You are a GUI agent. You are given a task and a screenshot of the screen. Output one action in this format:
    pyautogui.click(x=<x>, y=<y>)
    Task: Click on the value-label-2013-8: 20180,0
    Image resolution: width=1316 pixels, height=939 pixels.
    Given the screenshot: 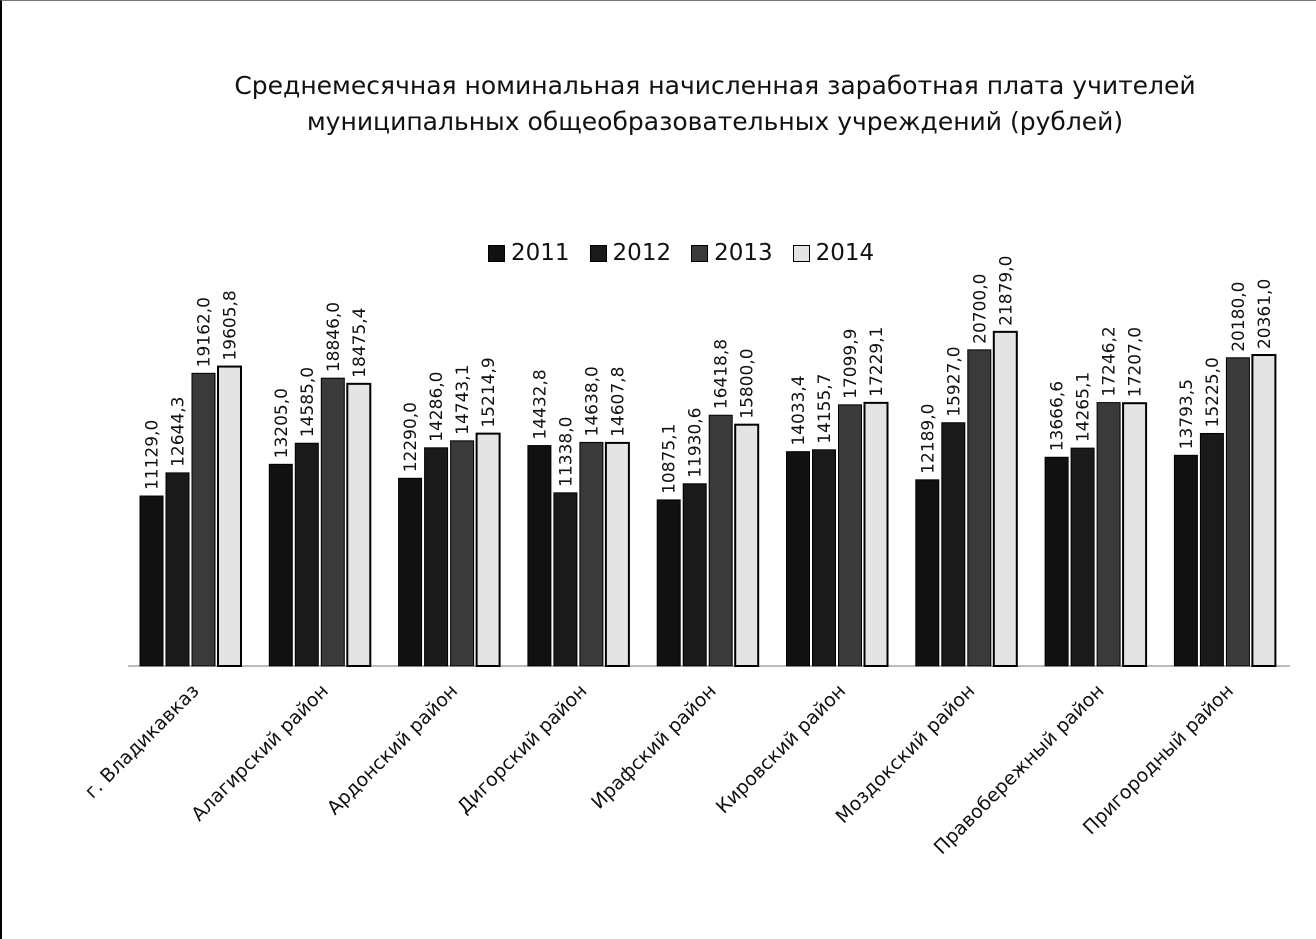 What is the action you would take?
    pyautogui.click(x=1239, y=316)
    